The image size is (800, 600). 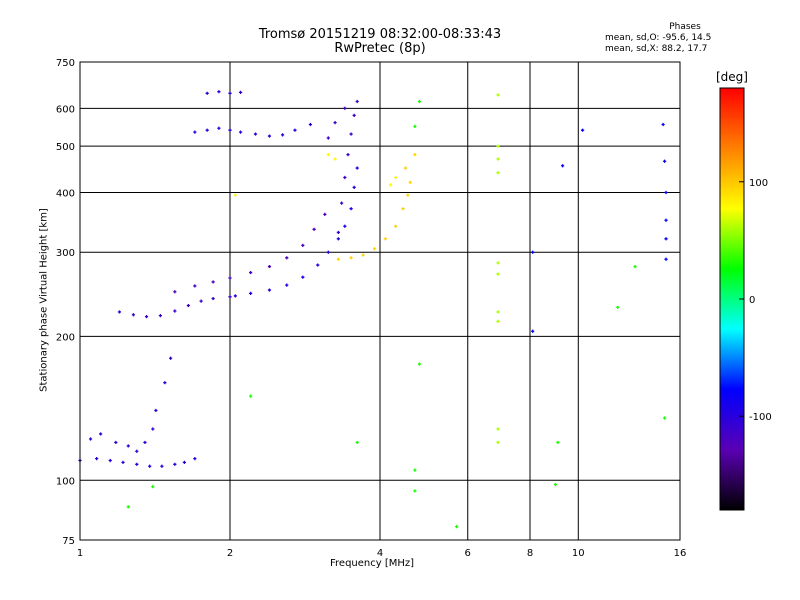 I want to click on y-tick-label: 500, so click(x=65, y=147).